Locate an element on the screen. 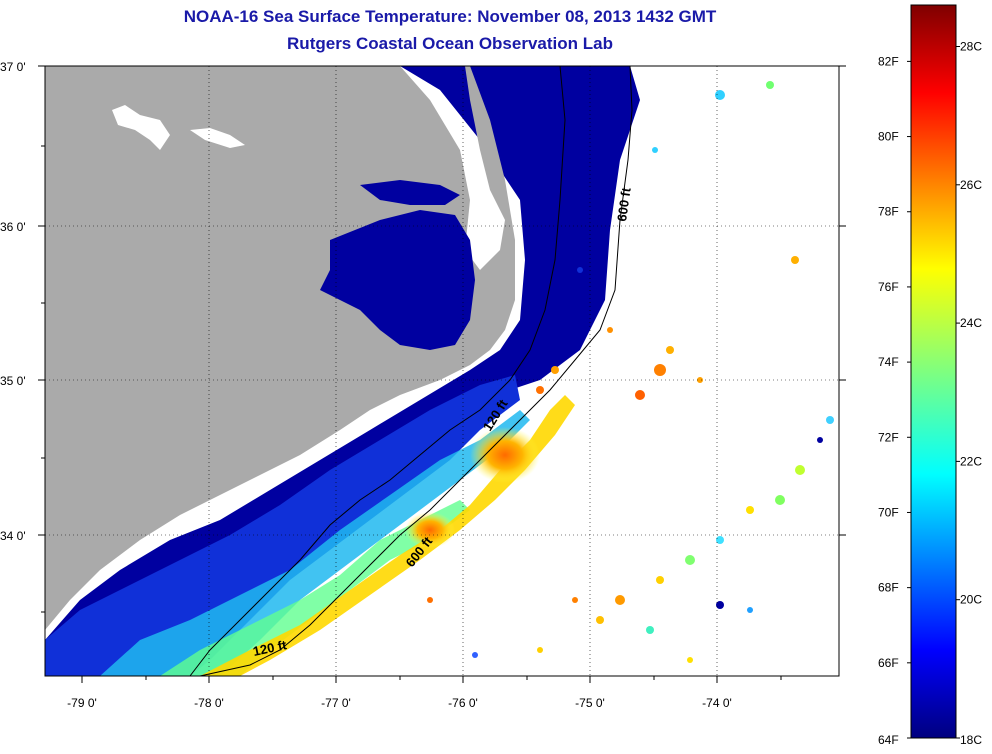  lat-label-36: 36 0' is located at coordinates (13, 227).